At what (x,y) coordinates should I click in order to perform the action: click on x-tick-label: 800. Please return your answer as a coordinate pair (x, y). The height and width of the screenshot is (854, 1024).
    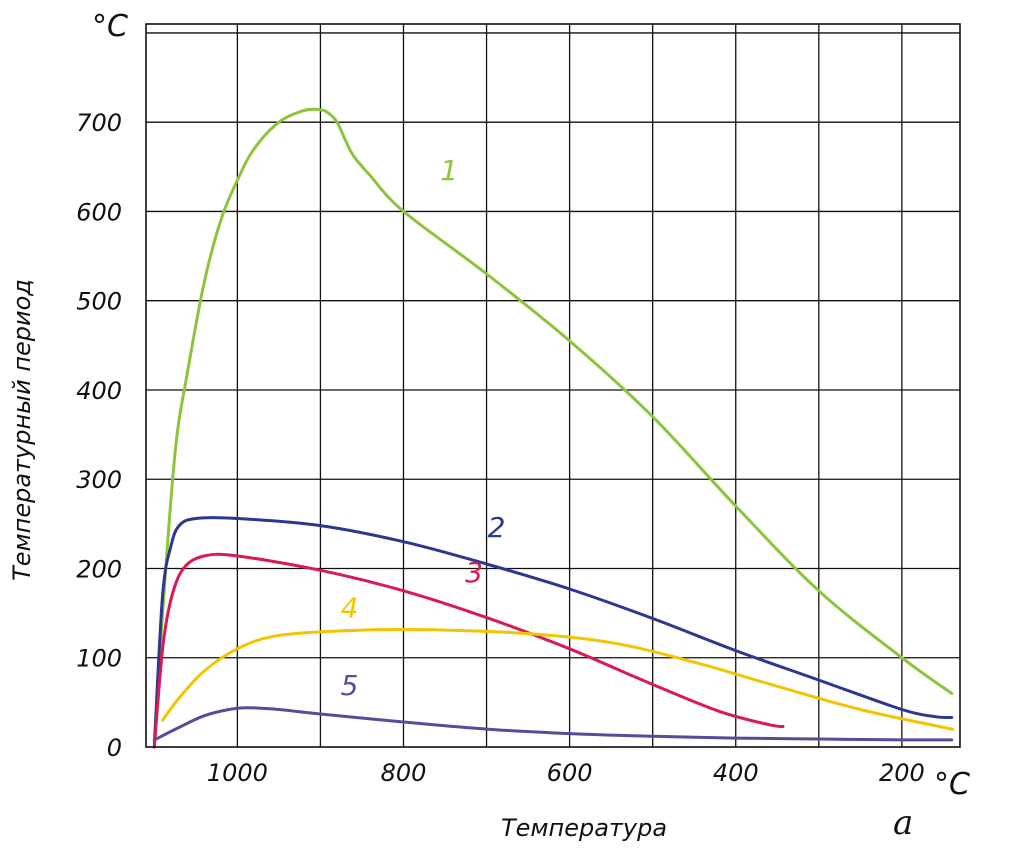
    Looking at the image, I should click on (404, 773).